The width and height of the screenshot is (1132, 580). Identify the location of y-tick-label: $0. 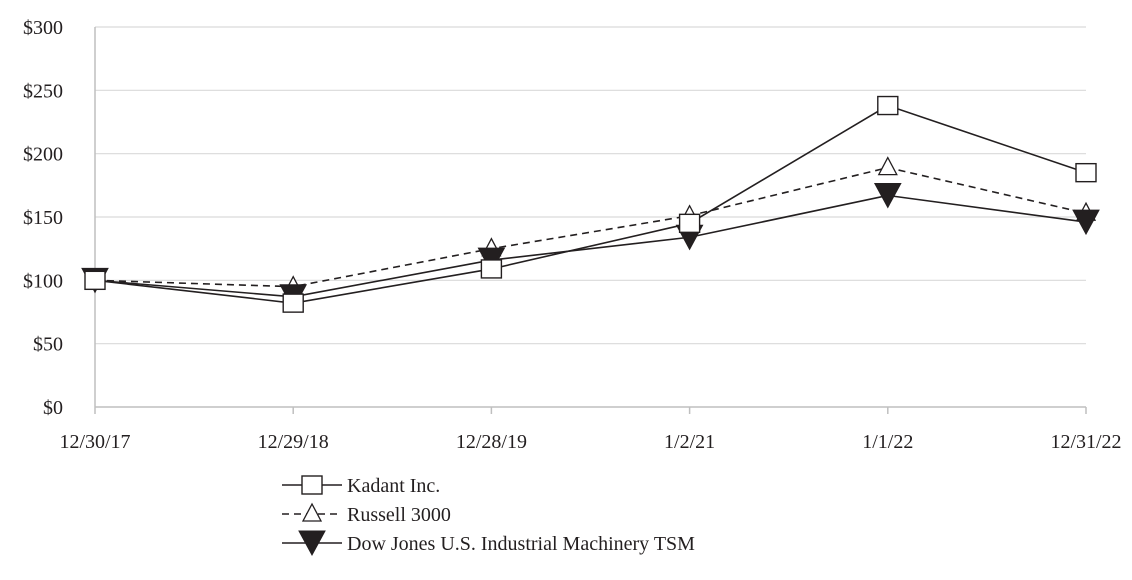
(53, 408).